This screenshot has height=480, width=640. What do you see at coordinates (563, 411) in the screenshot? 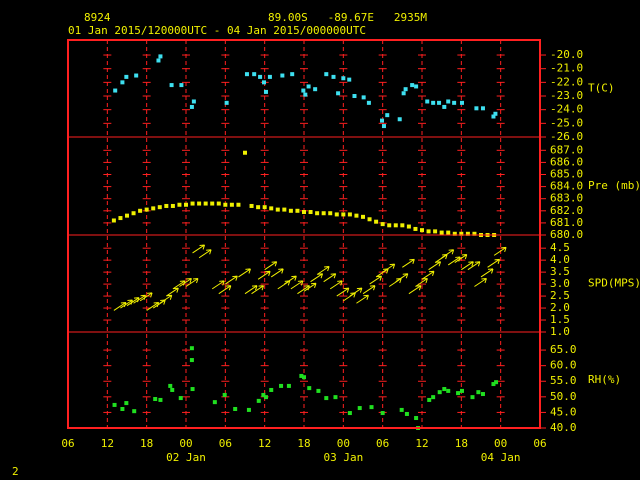
I see `y-tick-label: 45.0` at bounding box center [563, 411].